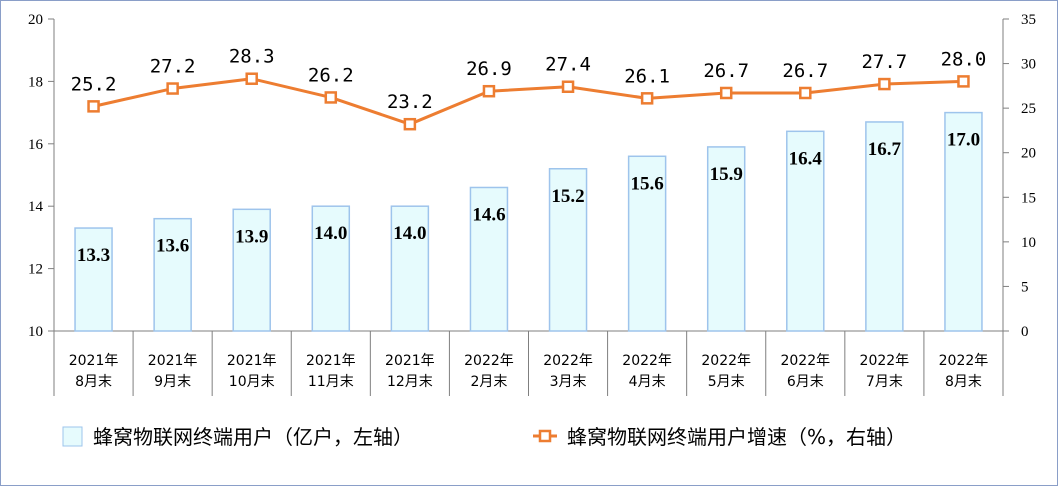 This screenshot has width=1058, height=486. Describe the element at coordinates (488, 214) in the screenshot. I see `bar-data-label: 14.6` at that location.